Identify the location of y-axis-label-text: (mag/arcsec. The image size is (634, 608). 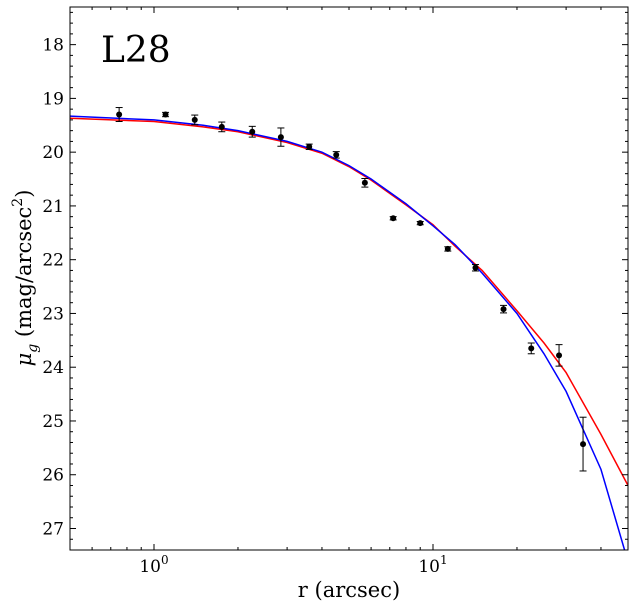
(24, 275).